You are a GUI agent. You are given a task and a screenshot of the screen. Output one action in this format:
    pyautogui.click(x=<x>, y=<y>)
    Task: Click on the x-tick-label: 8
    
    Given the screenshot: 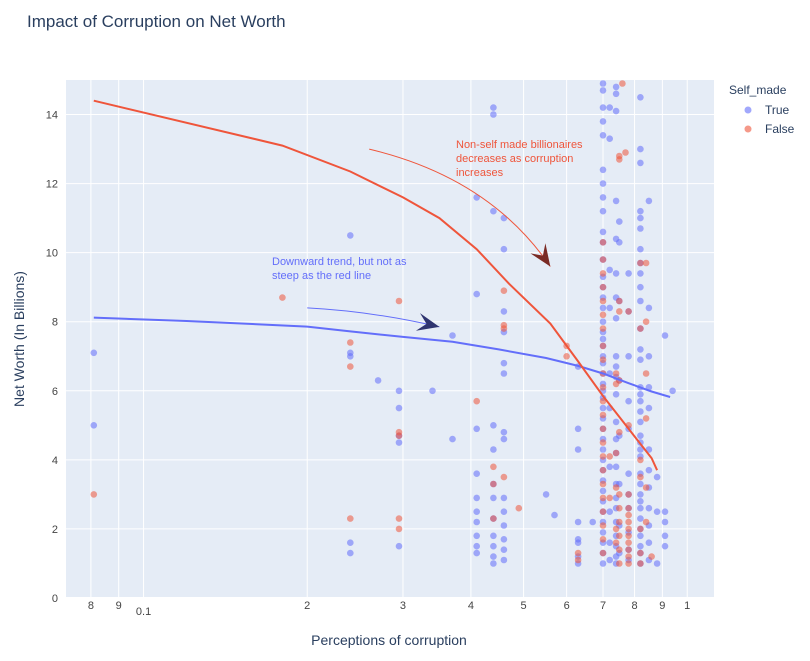 What is the action you would take?
    pyautogui.click(x=91, y=606)
    